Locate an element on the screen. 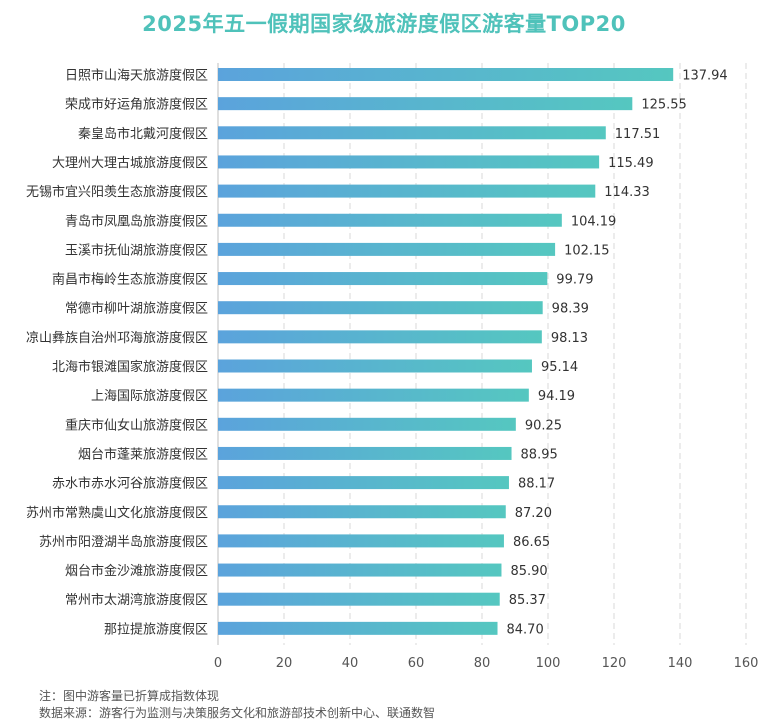  data-label: 117.51 is located at coordinates (638, 134).